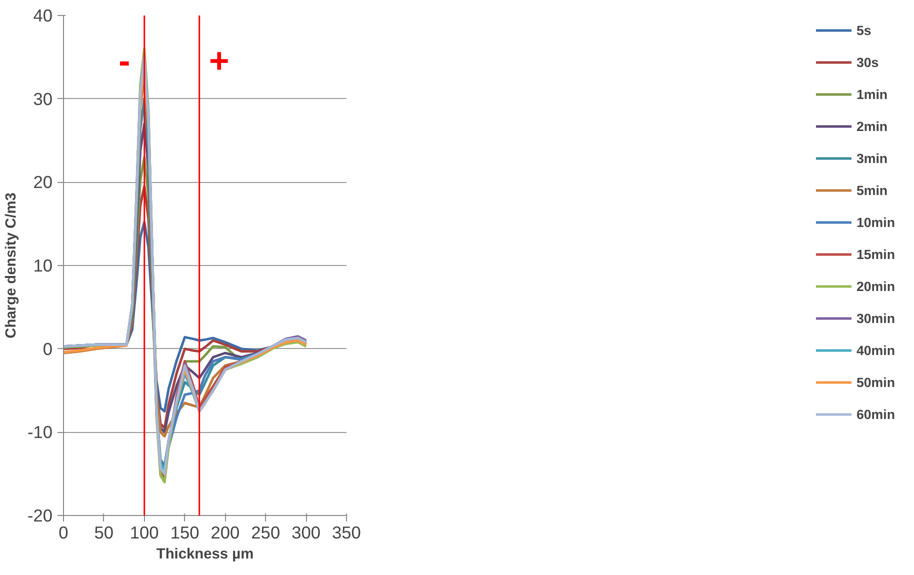 This screenshot has height=575, width=914. I want to click on y-tick-label: 30, so click(43, 98).